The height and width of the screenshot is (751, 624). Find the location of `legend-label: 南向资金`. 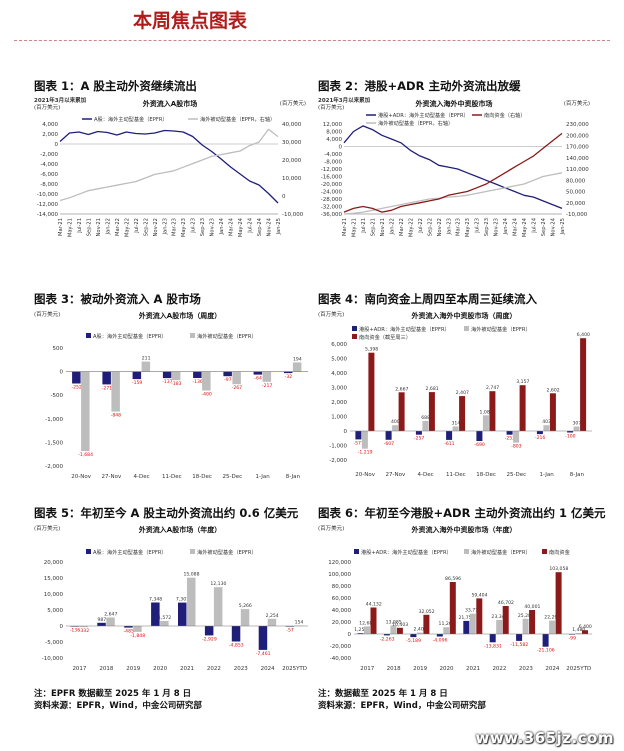

legend-label: 南向资金 is located at coordinates (560, 552).